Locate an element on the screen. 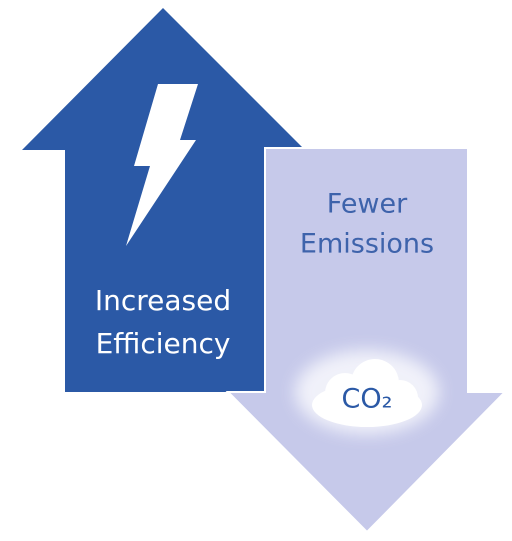 The image size is (512, 541). down-label-line2: Emissions is located at coordinates (367, 244).